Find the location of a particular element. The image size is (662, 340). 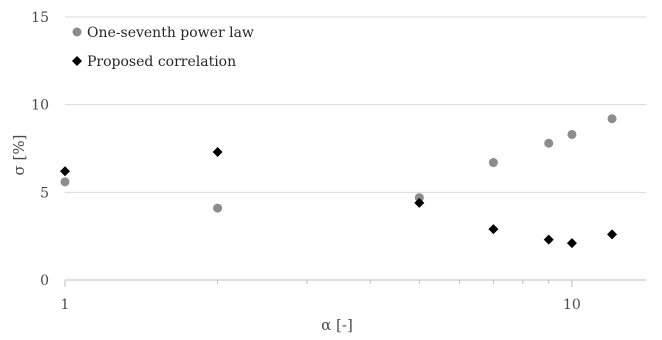

legend-item-series-2: Proposed correlation is located at coordinates (154, 62).